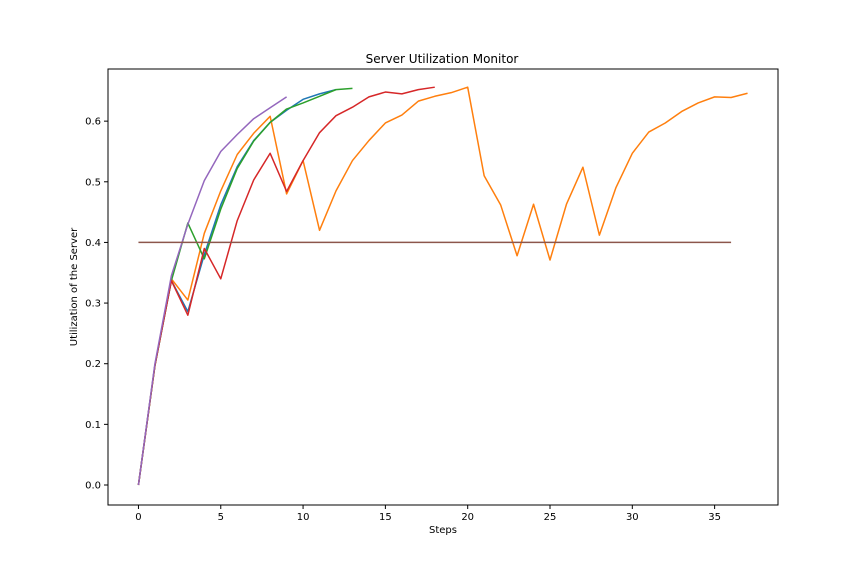  What do you see at coordinates (467, 517) in the screenshot?
I see `x-tick-label: 20` at bounding box center [467, 517].